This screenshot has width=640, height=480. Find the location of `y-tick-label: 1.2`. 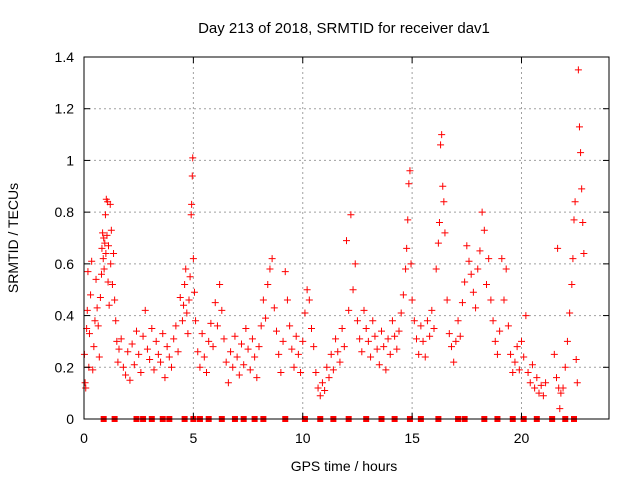

y-tick-label: 1.2 is located at coordinates (65, 109).